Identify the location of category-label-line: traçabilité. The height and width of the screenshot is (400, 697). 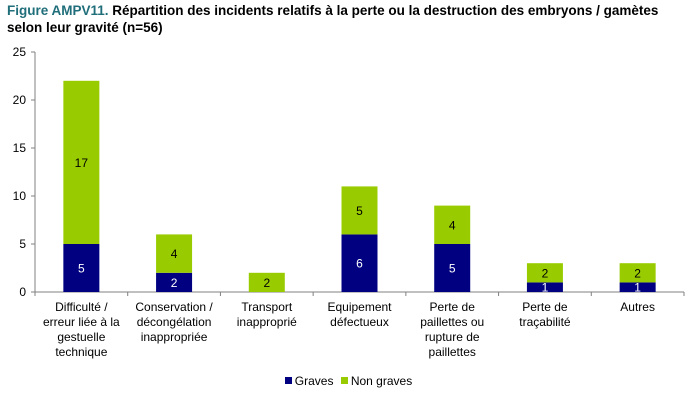
(545, 322).